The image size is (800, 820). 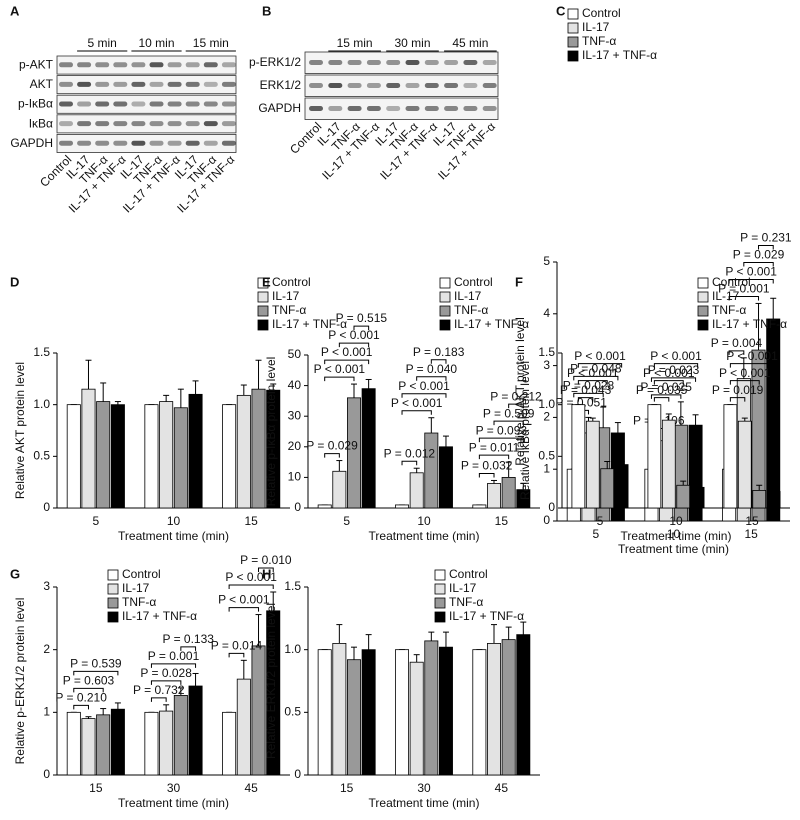 What do you see at coordinates (156, 43) in the screenshot?
I see `time-label: 10 min` at bounding box center [156, 43].